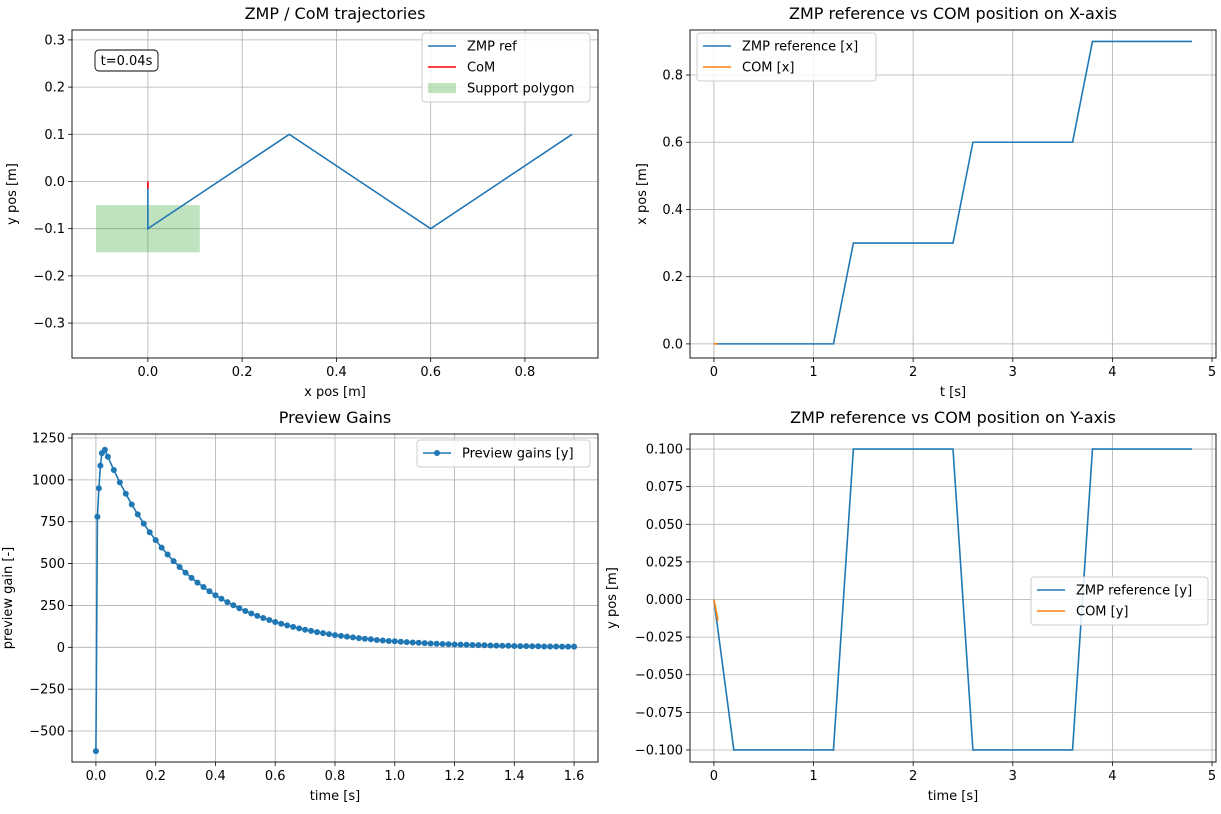 The image size is (1221, 814). I want to click on legend-box, so click(1119, 601).